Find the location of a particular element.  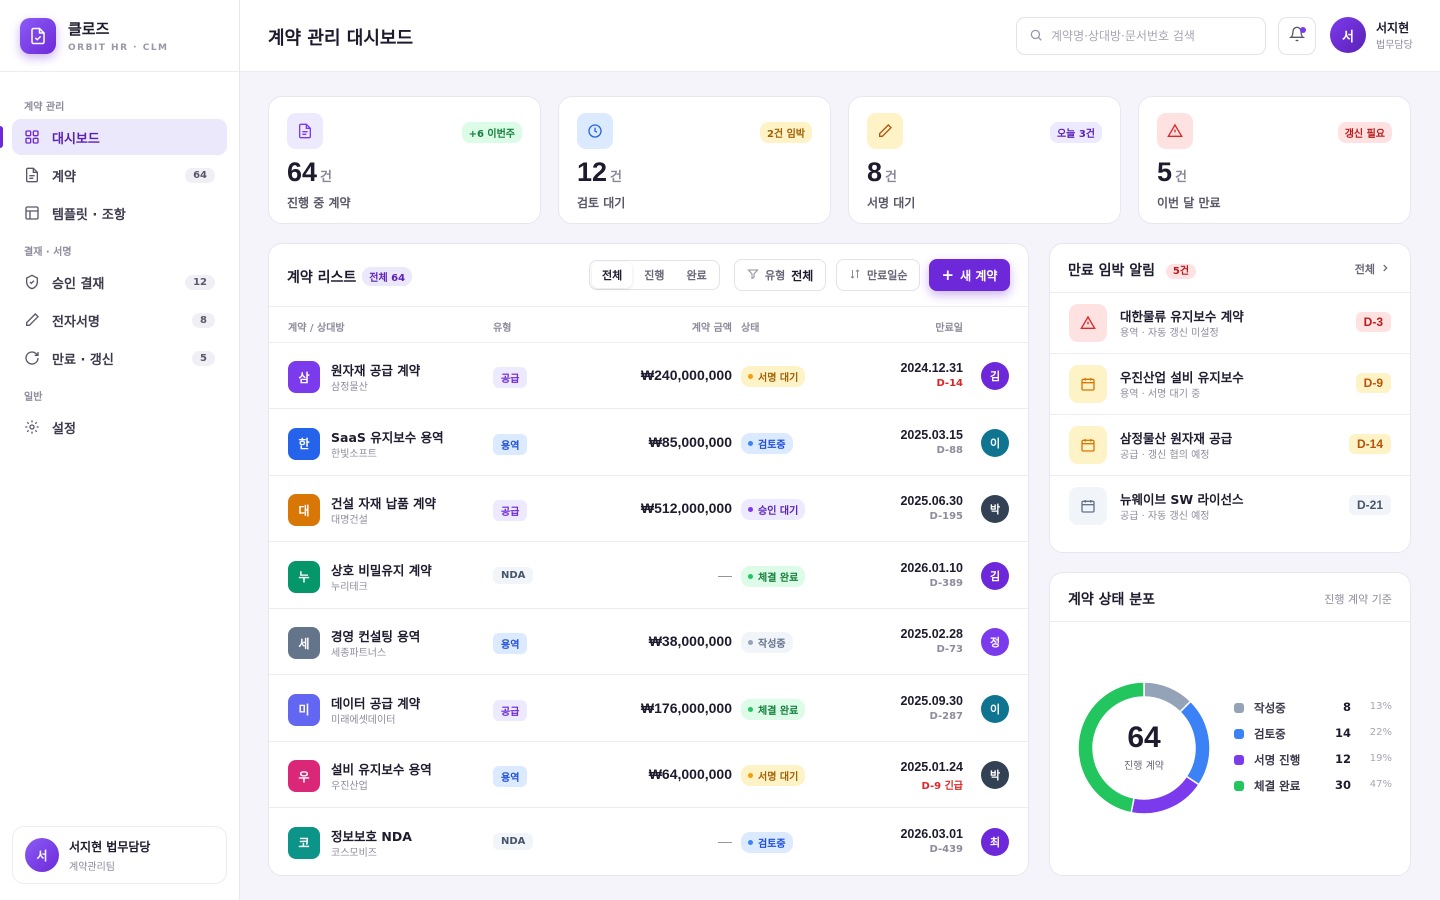

legend-percent: 47% is located at coordinates (1380, 784).